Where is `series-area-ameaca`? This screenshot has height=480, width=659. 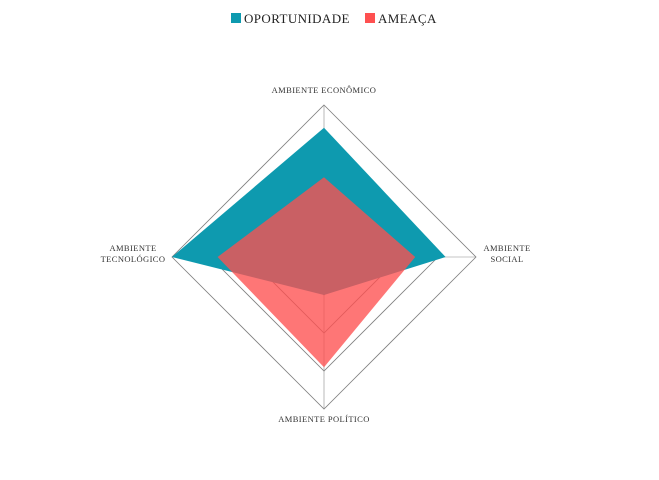 series-area-ameaca is located at coordinates (316, 272).